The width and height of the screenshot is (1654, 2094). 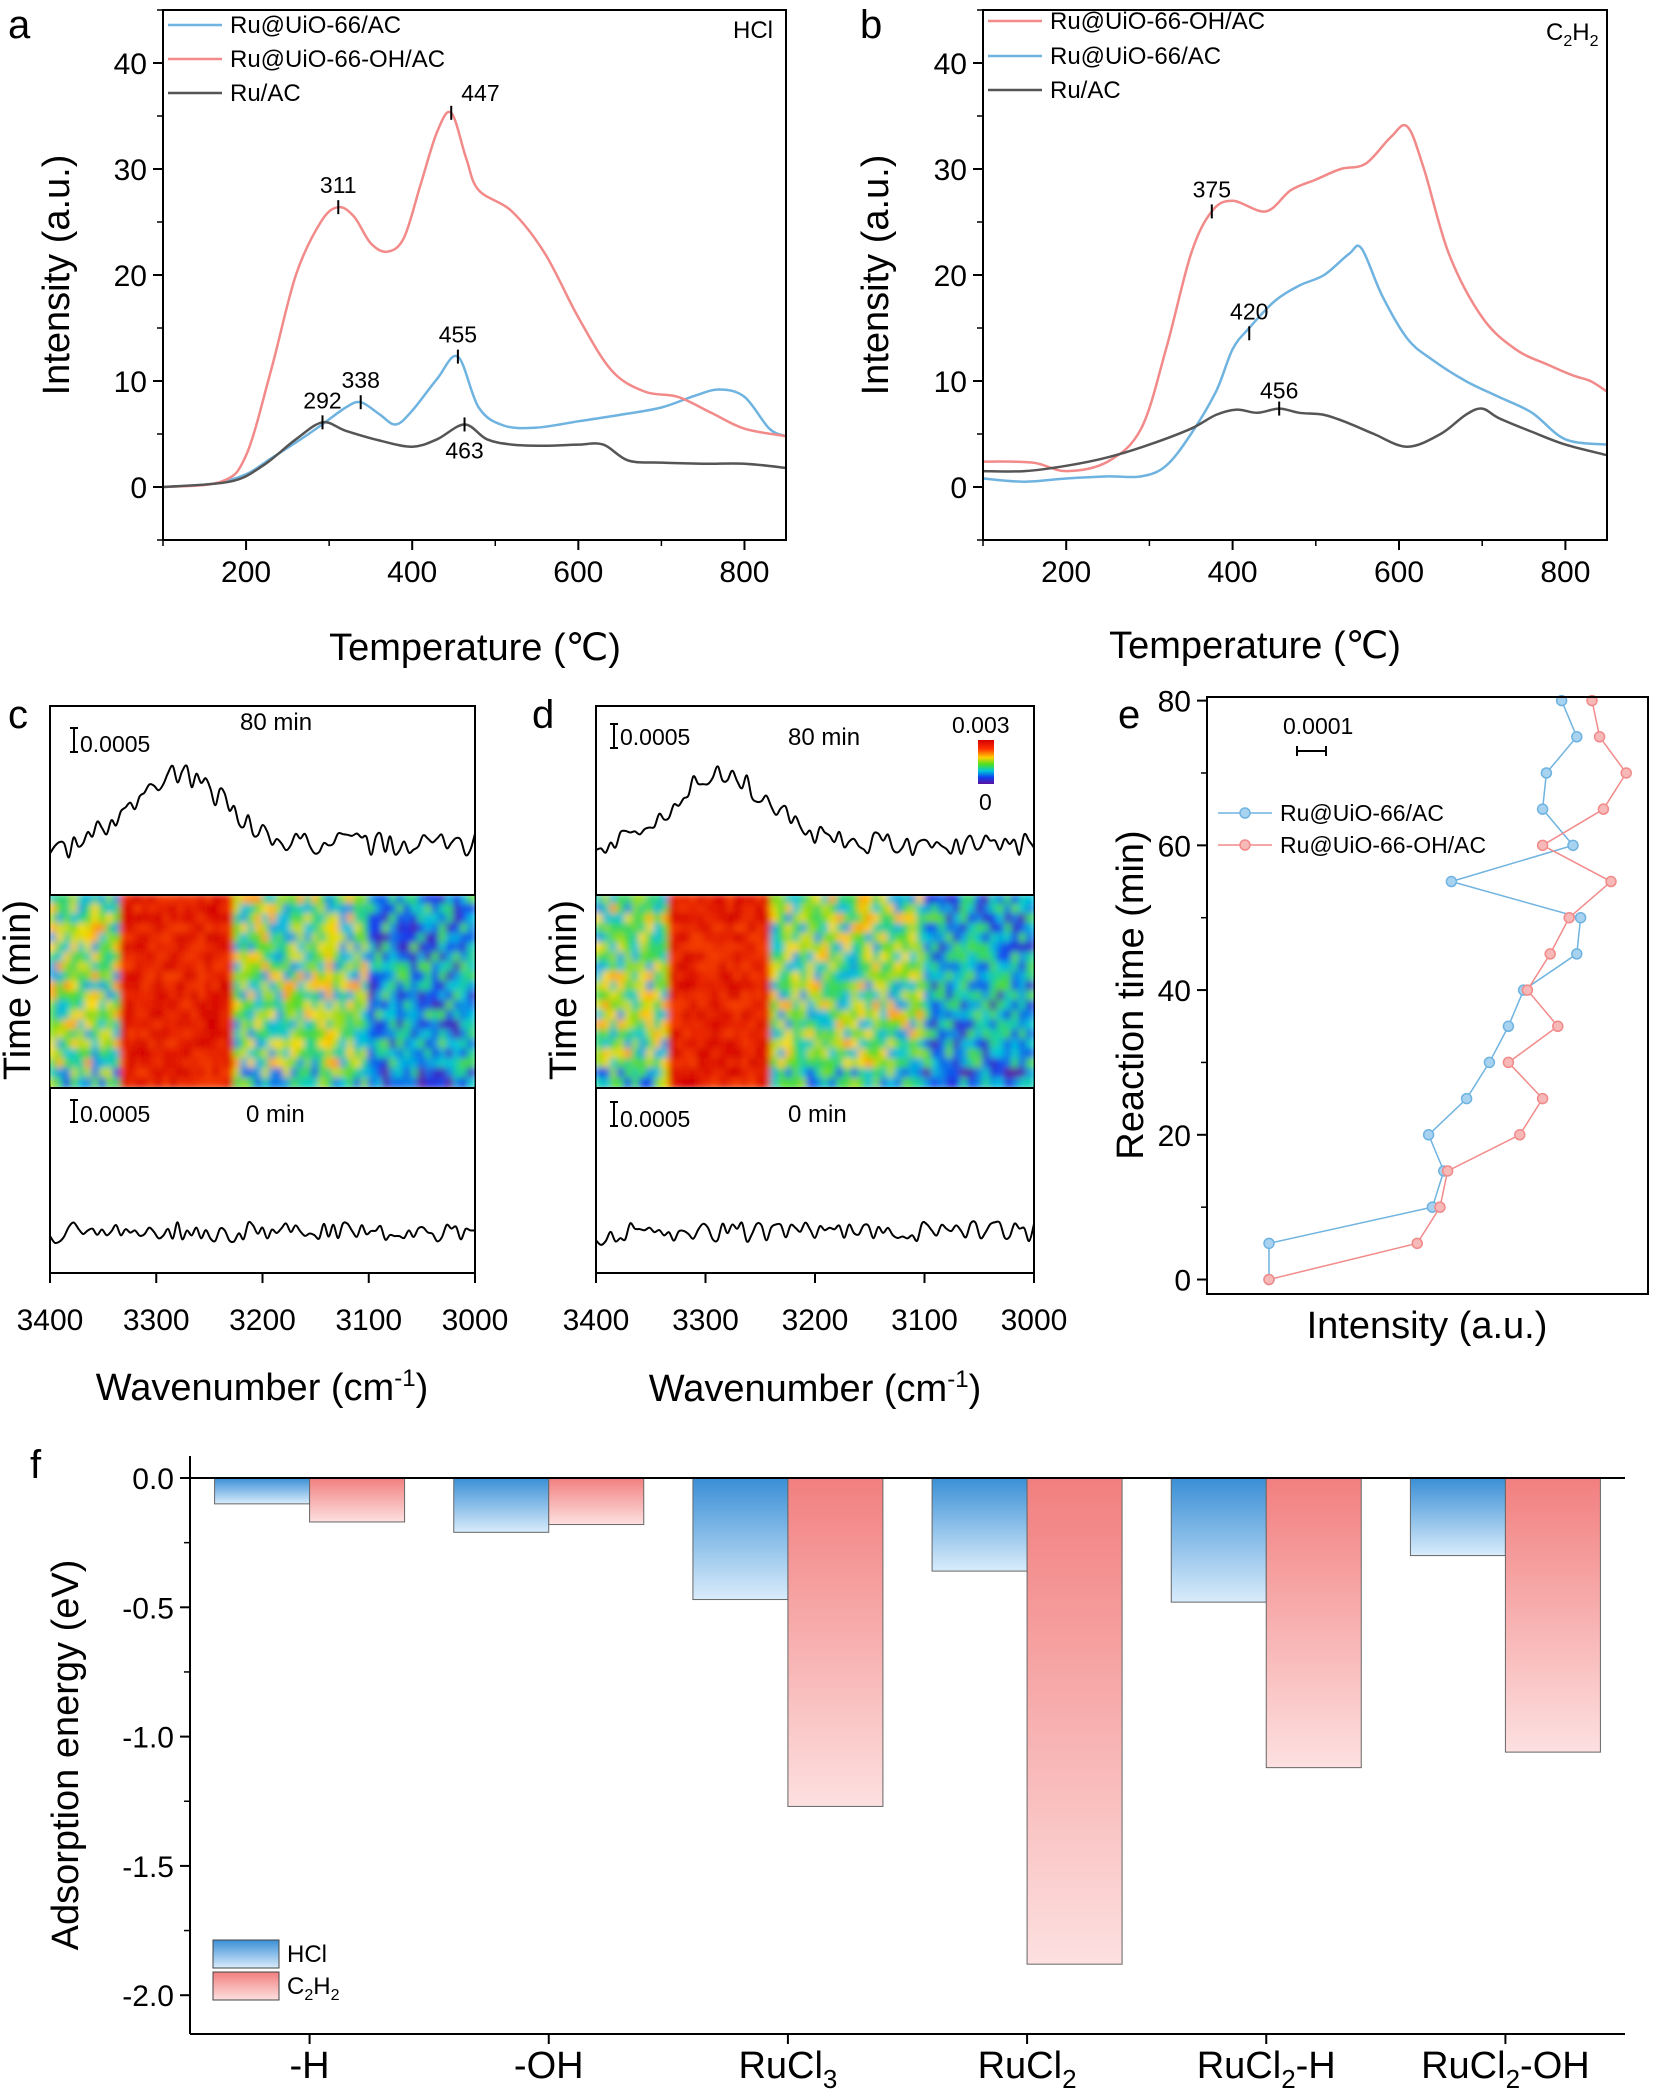 I want to click on panel-a-xtick-label-2: 400, so click(x=412, y=572).